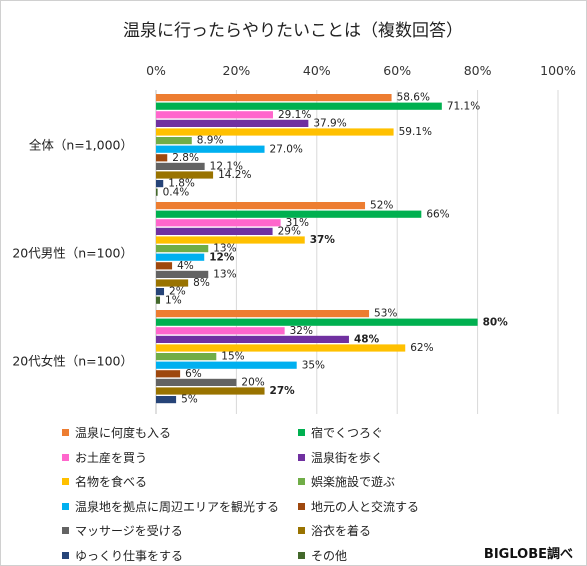 The width and height of the screenshot is (587, 566). I want to click on bar--ed7d31-2-0, so click(263, 314).